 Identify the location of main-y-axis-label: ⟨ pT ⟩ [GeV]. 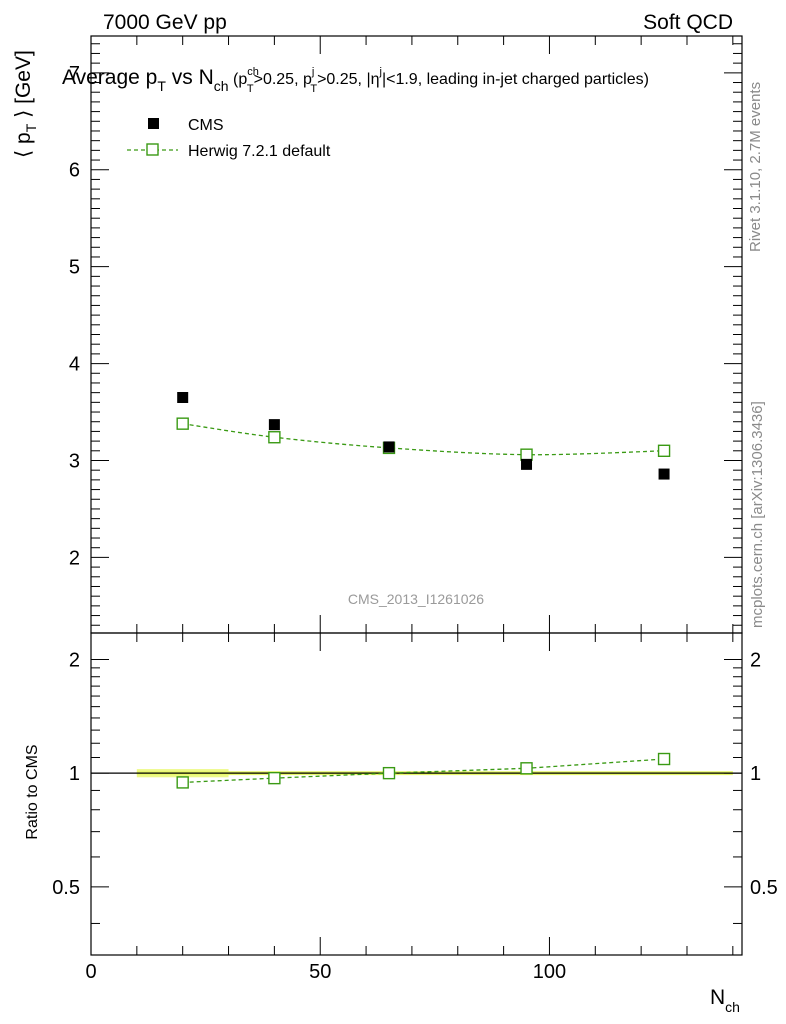
(25, 104).